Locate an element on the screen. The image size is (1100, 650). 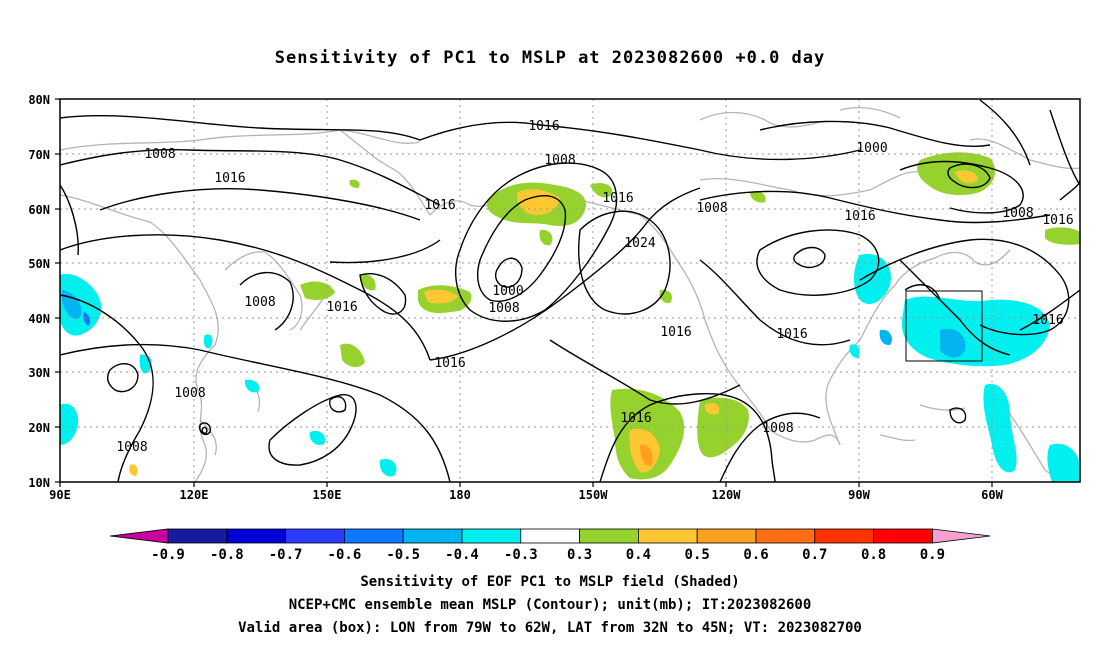
colorbar-label: 0.9 is located at coordinates (932, 555).